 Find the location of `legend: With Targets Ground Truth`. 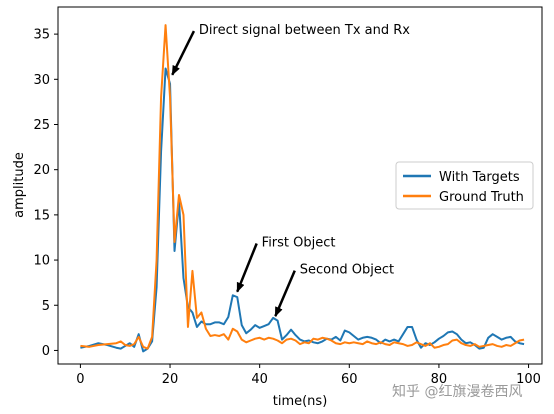

legend: With Targets Ground Truth is located at coordinates (464, 185).